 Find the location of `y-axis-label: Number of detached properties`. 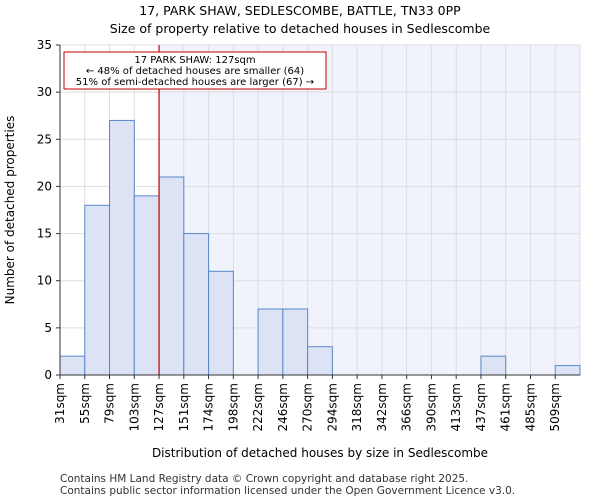

y-axis-label: Number of detached properties is located at coordinates (10, 210).